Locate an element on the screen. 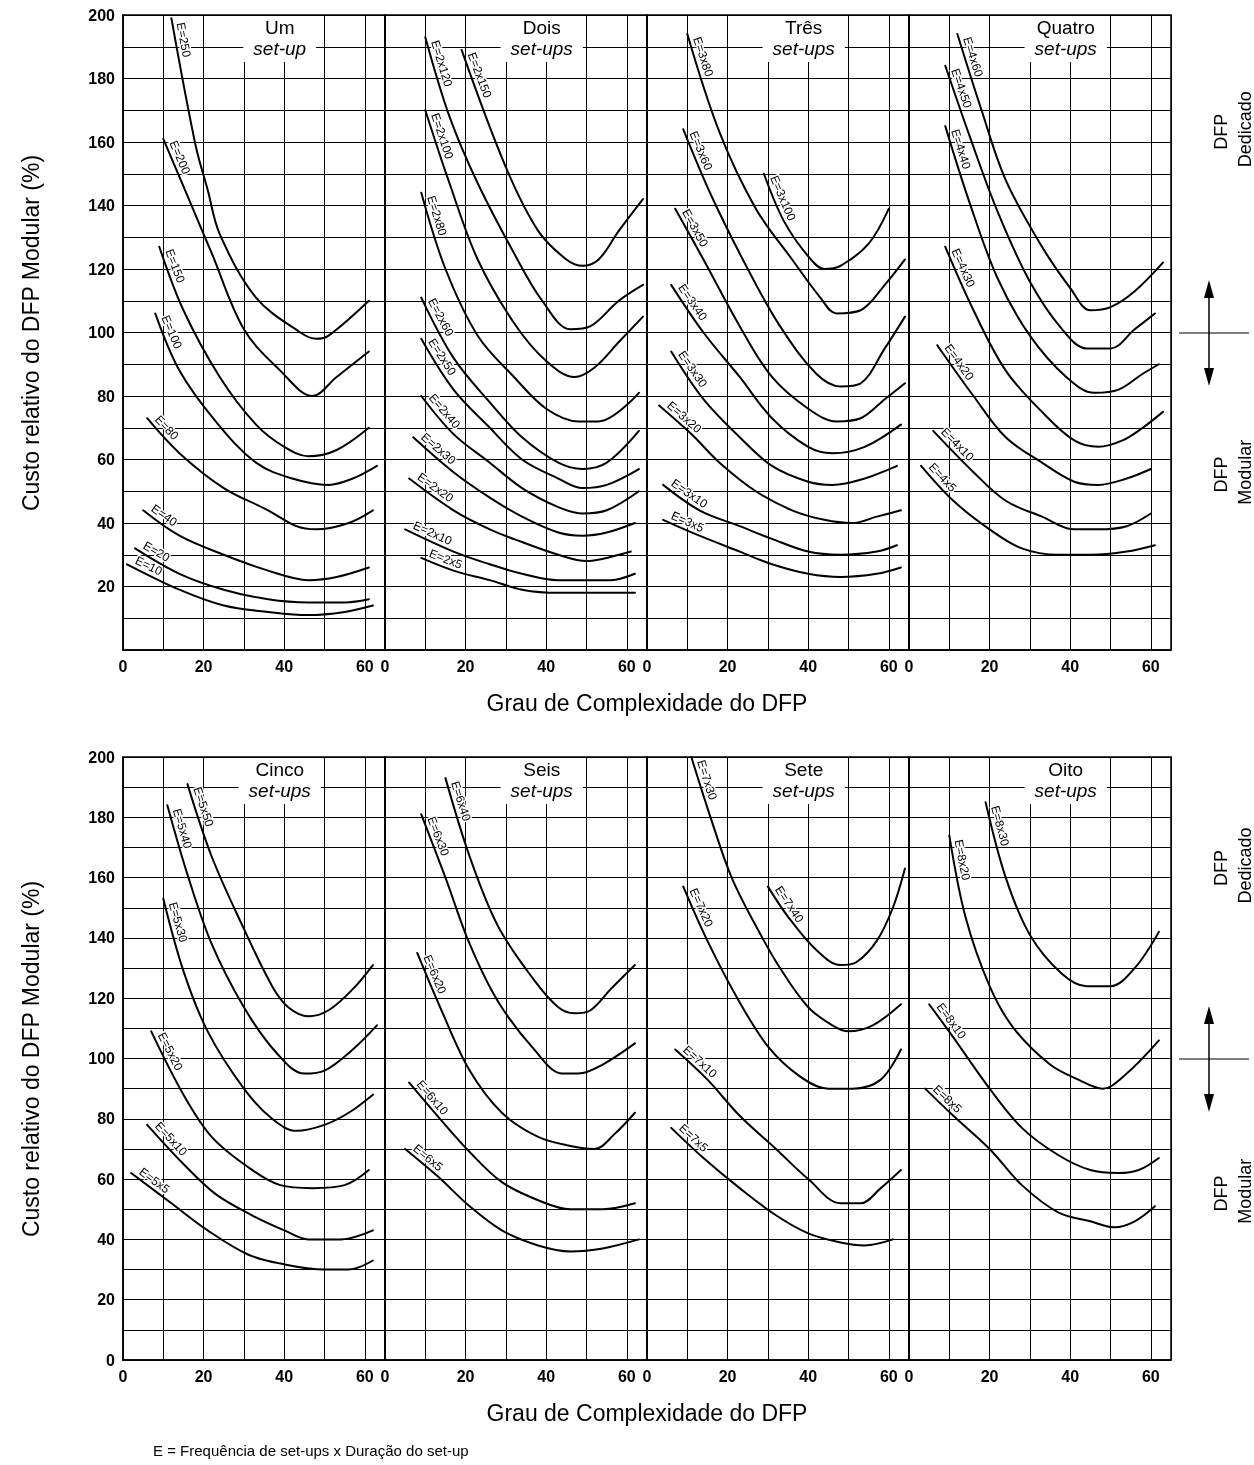  chart-title: Três is located at coordinates (804, 27).